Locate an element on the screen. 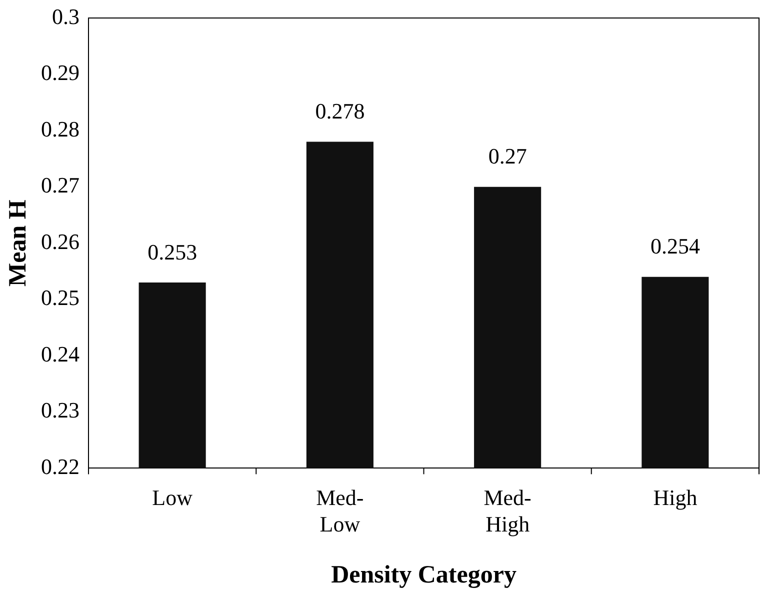  x-tick-label: Med-Low is located at coordinates (340, 511).